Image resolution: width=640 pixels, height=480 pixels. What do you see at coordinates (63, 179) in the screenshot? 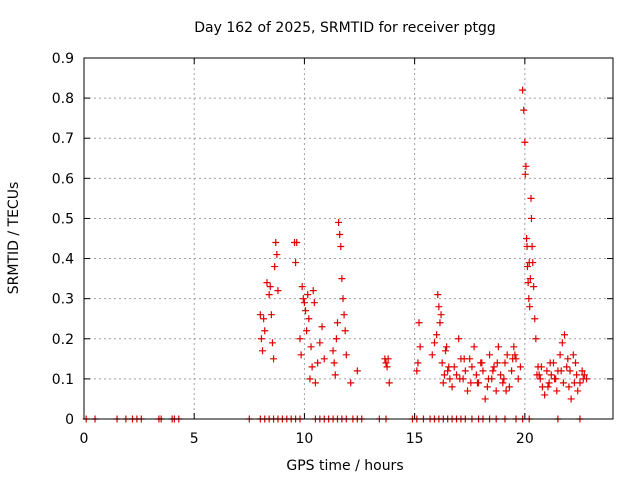
I see `y-tick-label: 0.6` at bounding box center [63, 179].